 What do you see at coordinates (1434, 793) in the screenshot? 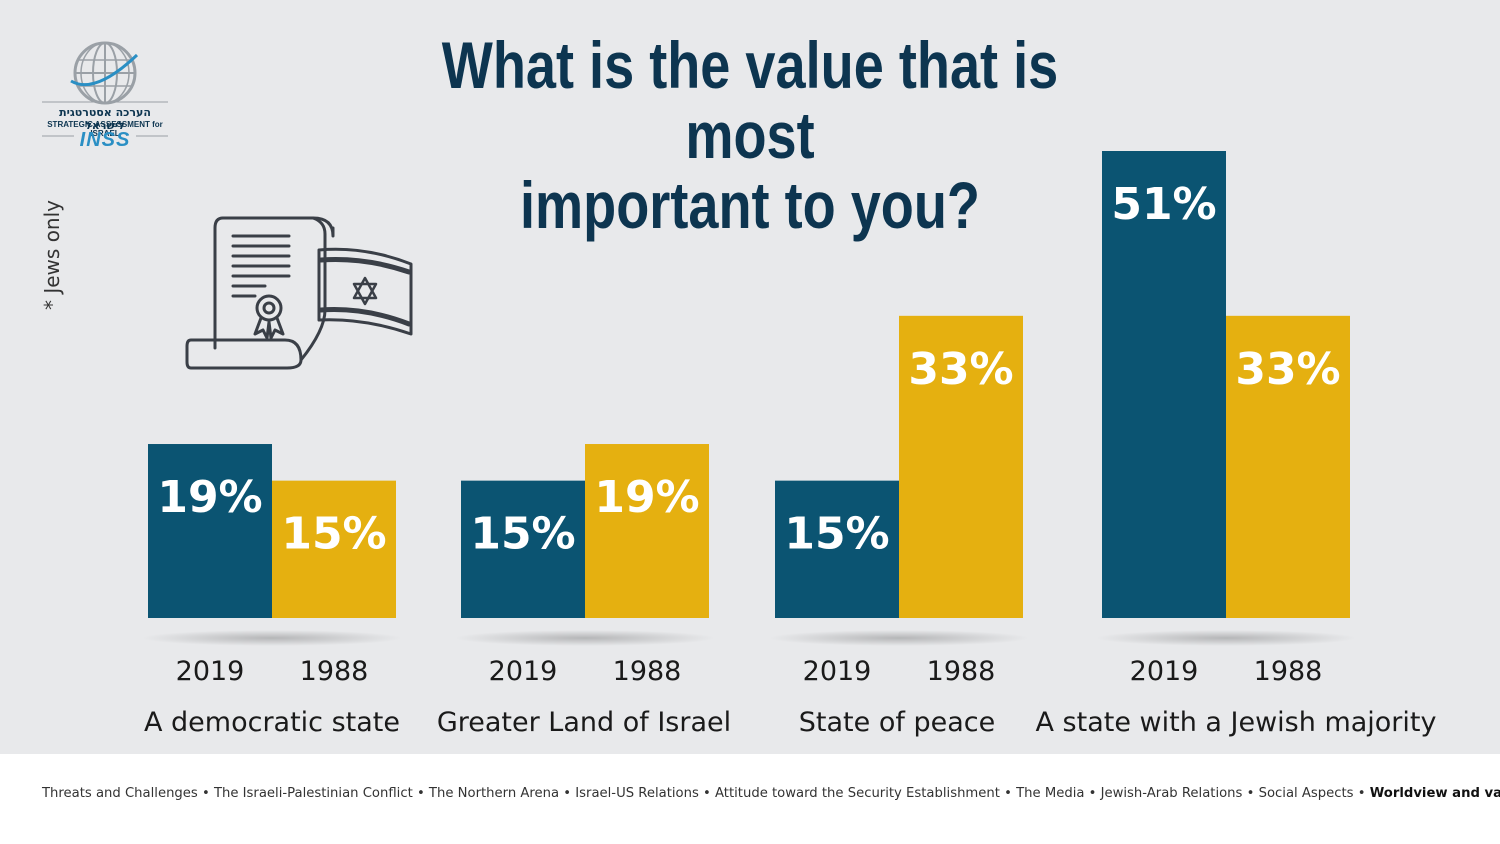
I see `footer-topic-link: Worldview and values` at bounding box center [1434, 793].